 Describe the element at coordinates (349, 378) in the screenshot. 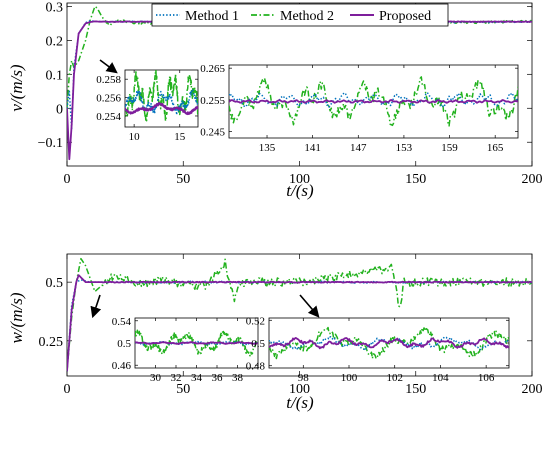

I see `x-tick-label-inset: 100` at that location.